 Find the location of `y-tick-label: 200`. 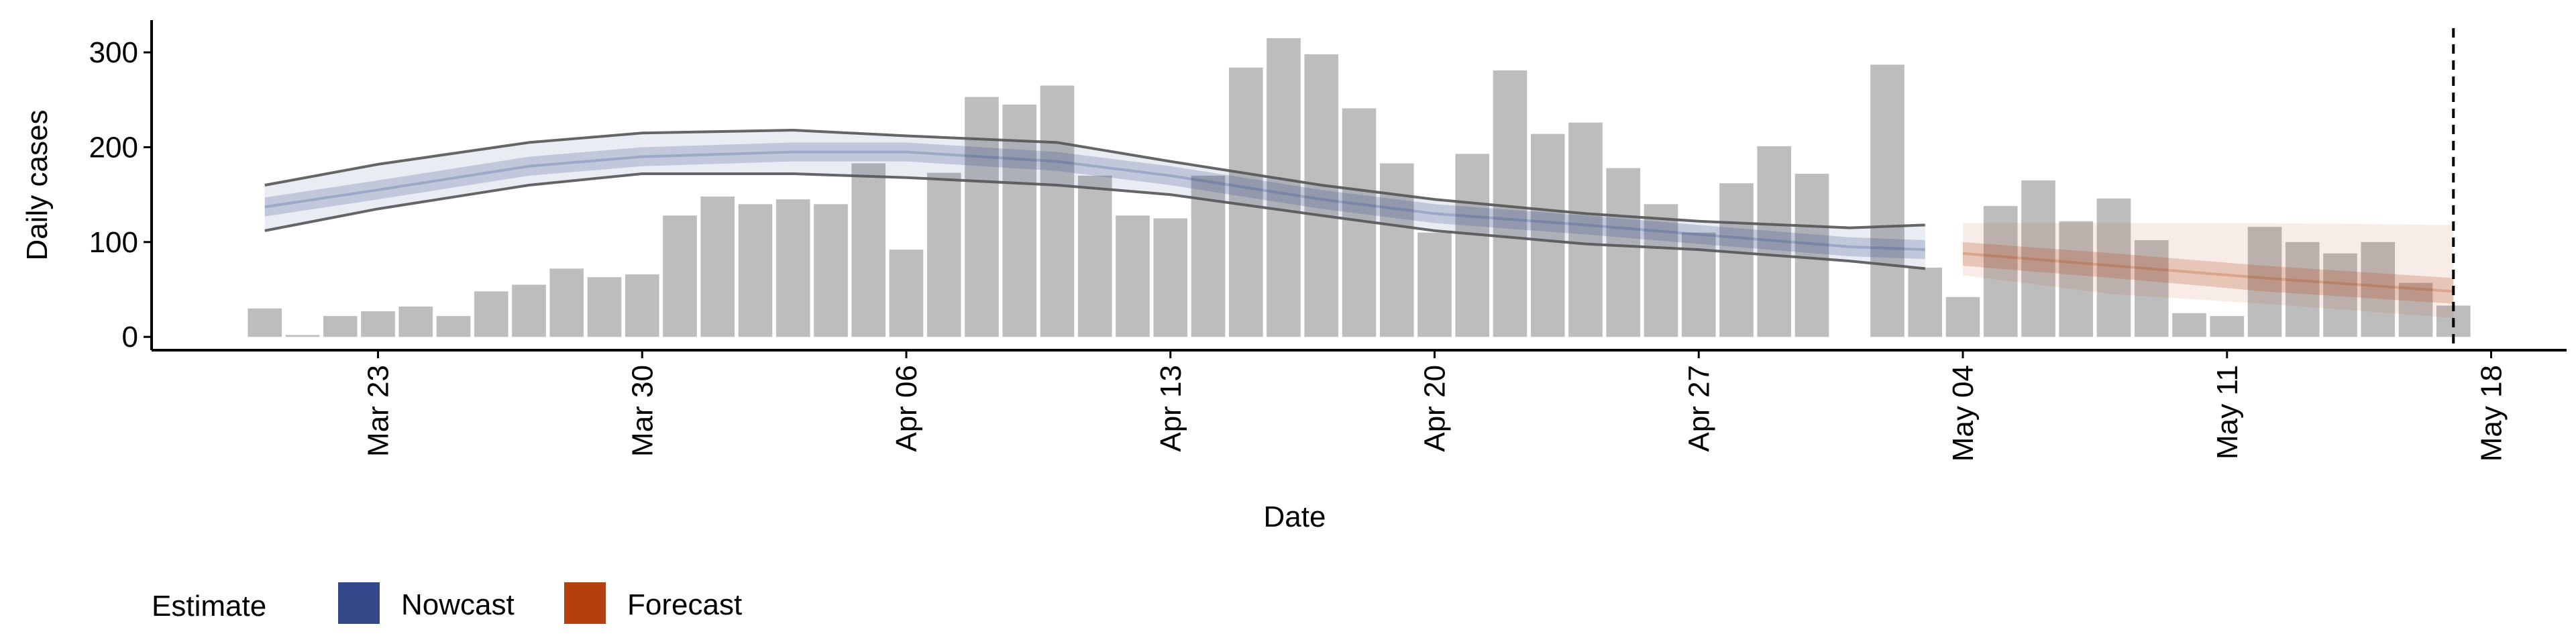

y-tick-label: 200 is located at coordinates (113, 147).